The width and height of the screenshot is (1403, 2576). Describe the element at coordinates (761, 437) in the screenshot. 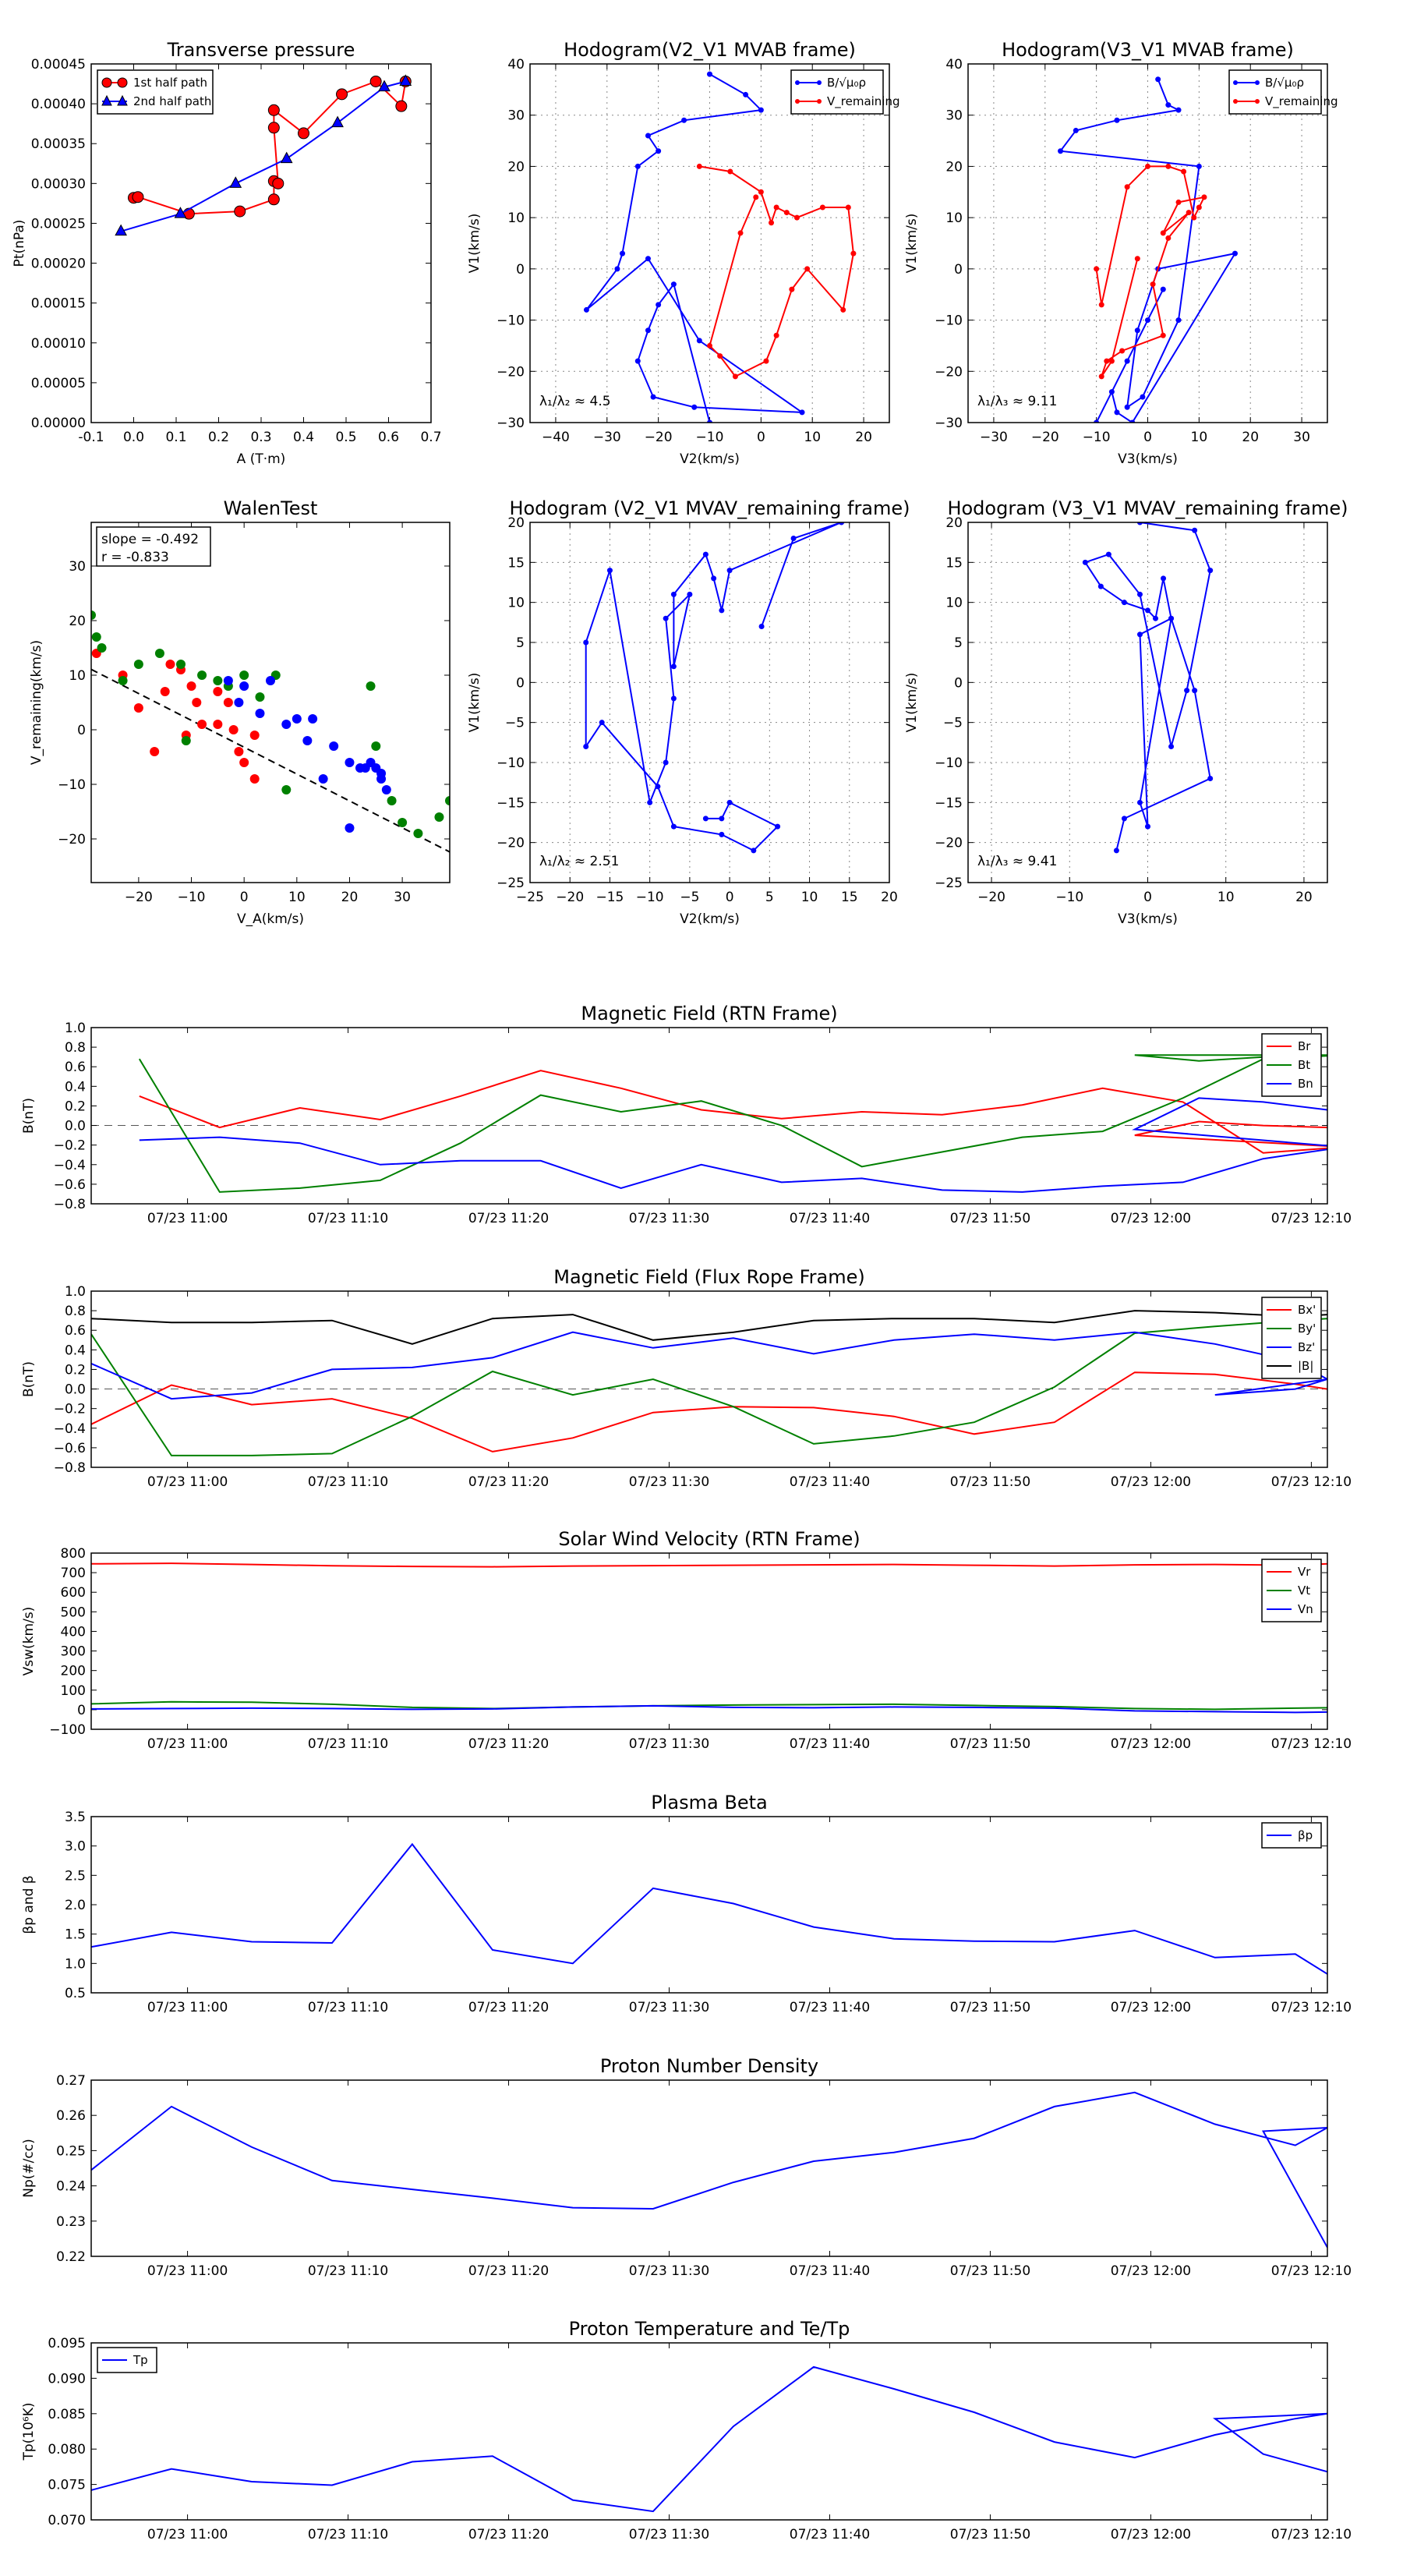

I see `x-tick-label: 0` at that location.